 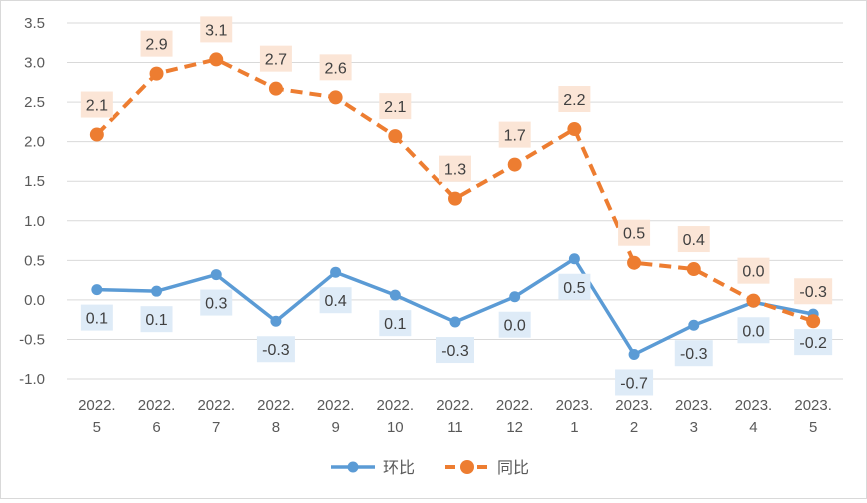 I want to click on data-label: 2.9, so click(x=156, y=45).